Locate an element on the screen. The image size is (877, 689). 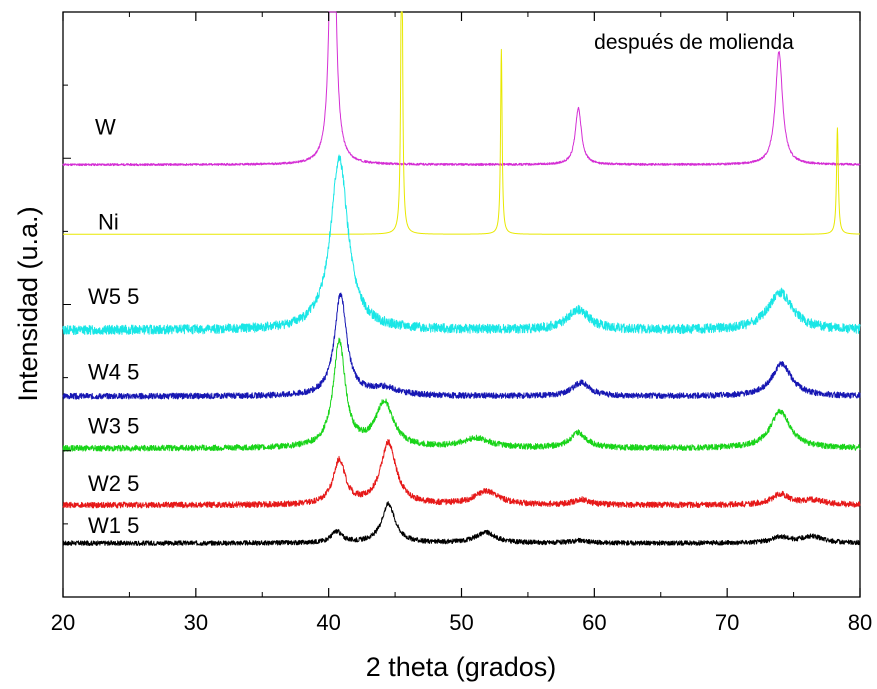
chart-annotation: después de molienda is located at coordinates (694, 42).